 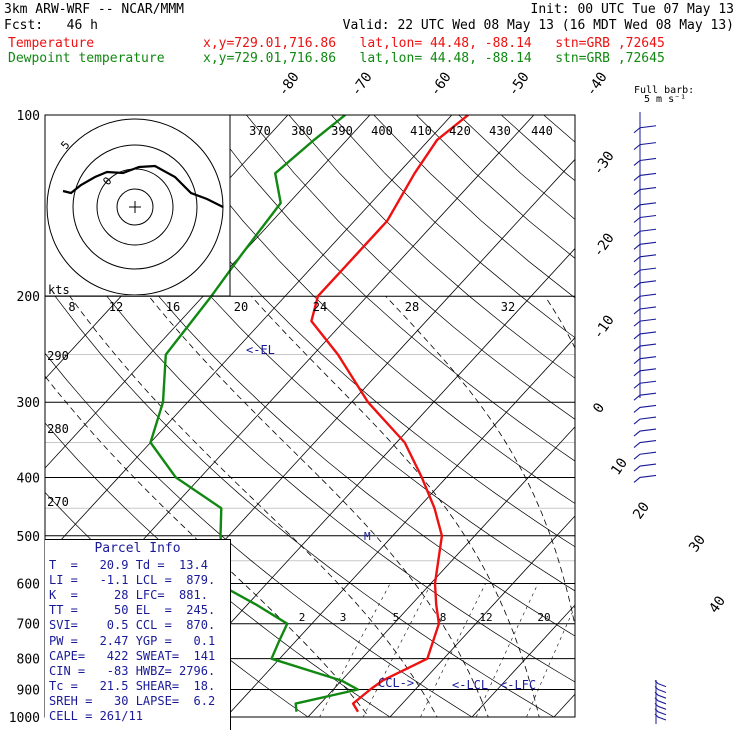 What do you see at coordinates (260, 131) in the screenshot?
I see `theta-label: 370` at bounding box center [260, 131].